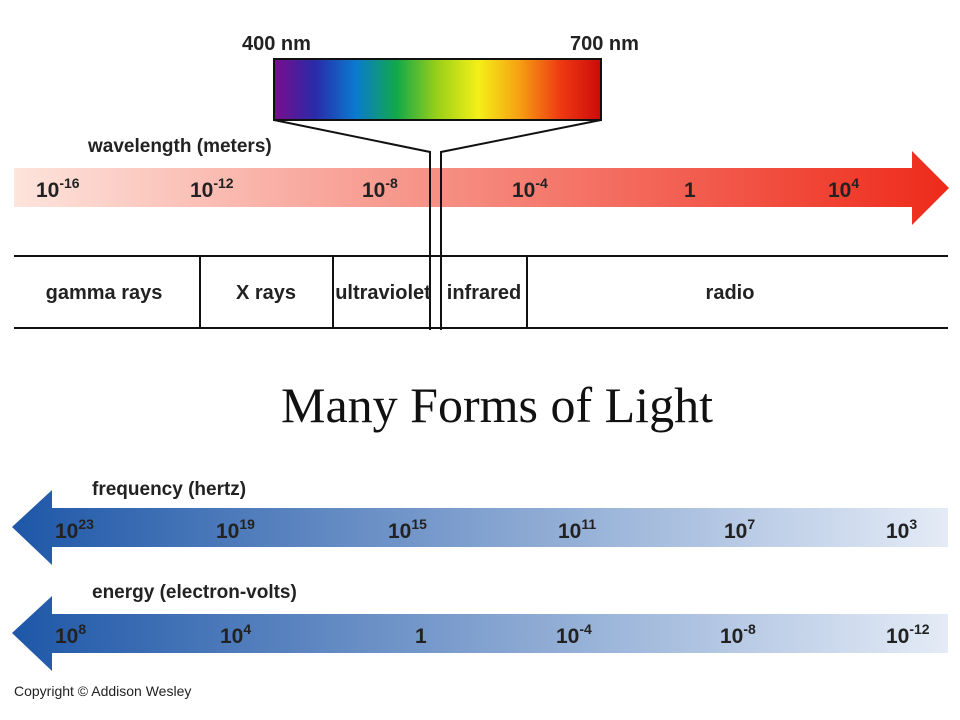 The width and height of the screenshot is (960, 720). What do you see at coordinates (179, 146) in the screenshot?
I see `wavelength-axis-label: wavelength (meters)` at bounding box center [179, 146].